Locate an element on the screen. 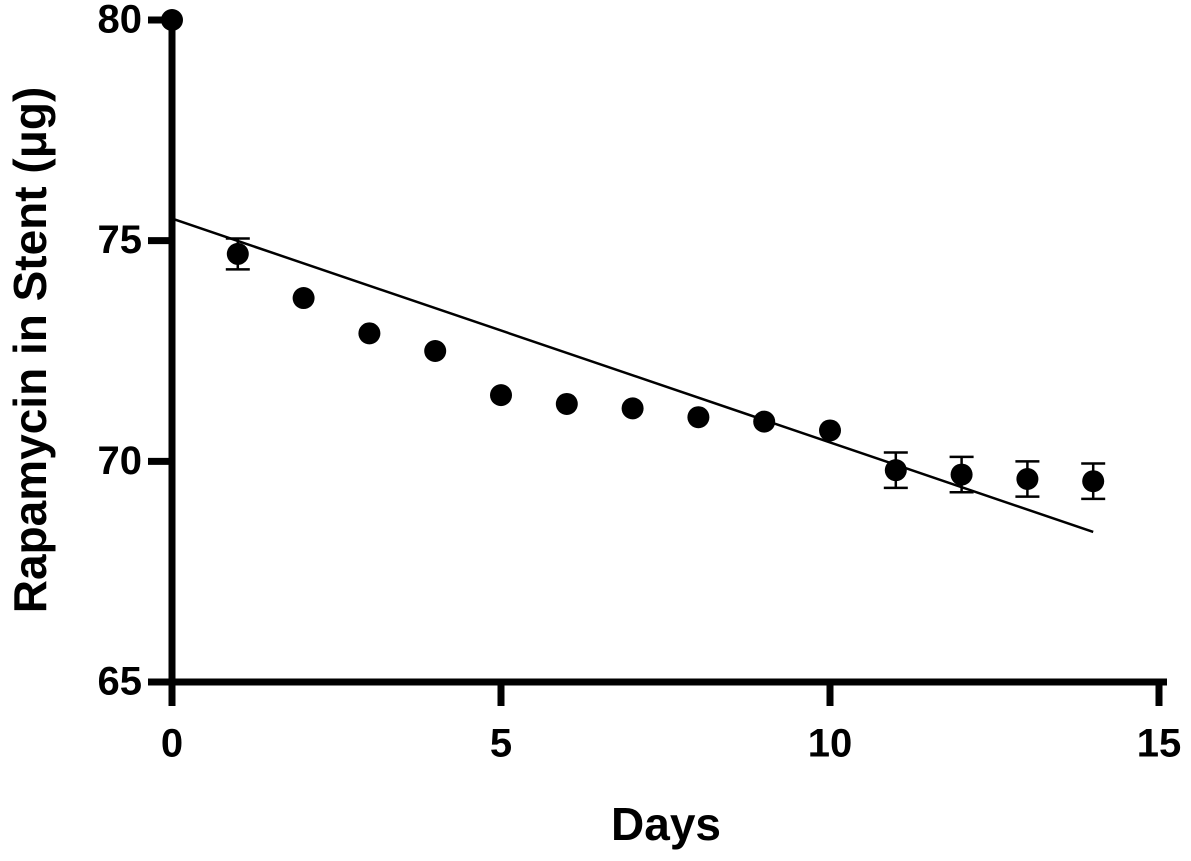 The height and width of the screenshot is (861, 1191). y-axis-title: Rapamycin in Stent (μg) is located at coordinates (30, 350).